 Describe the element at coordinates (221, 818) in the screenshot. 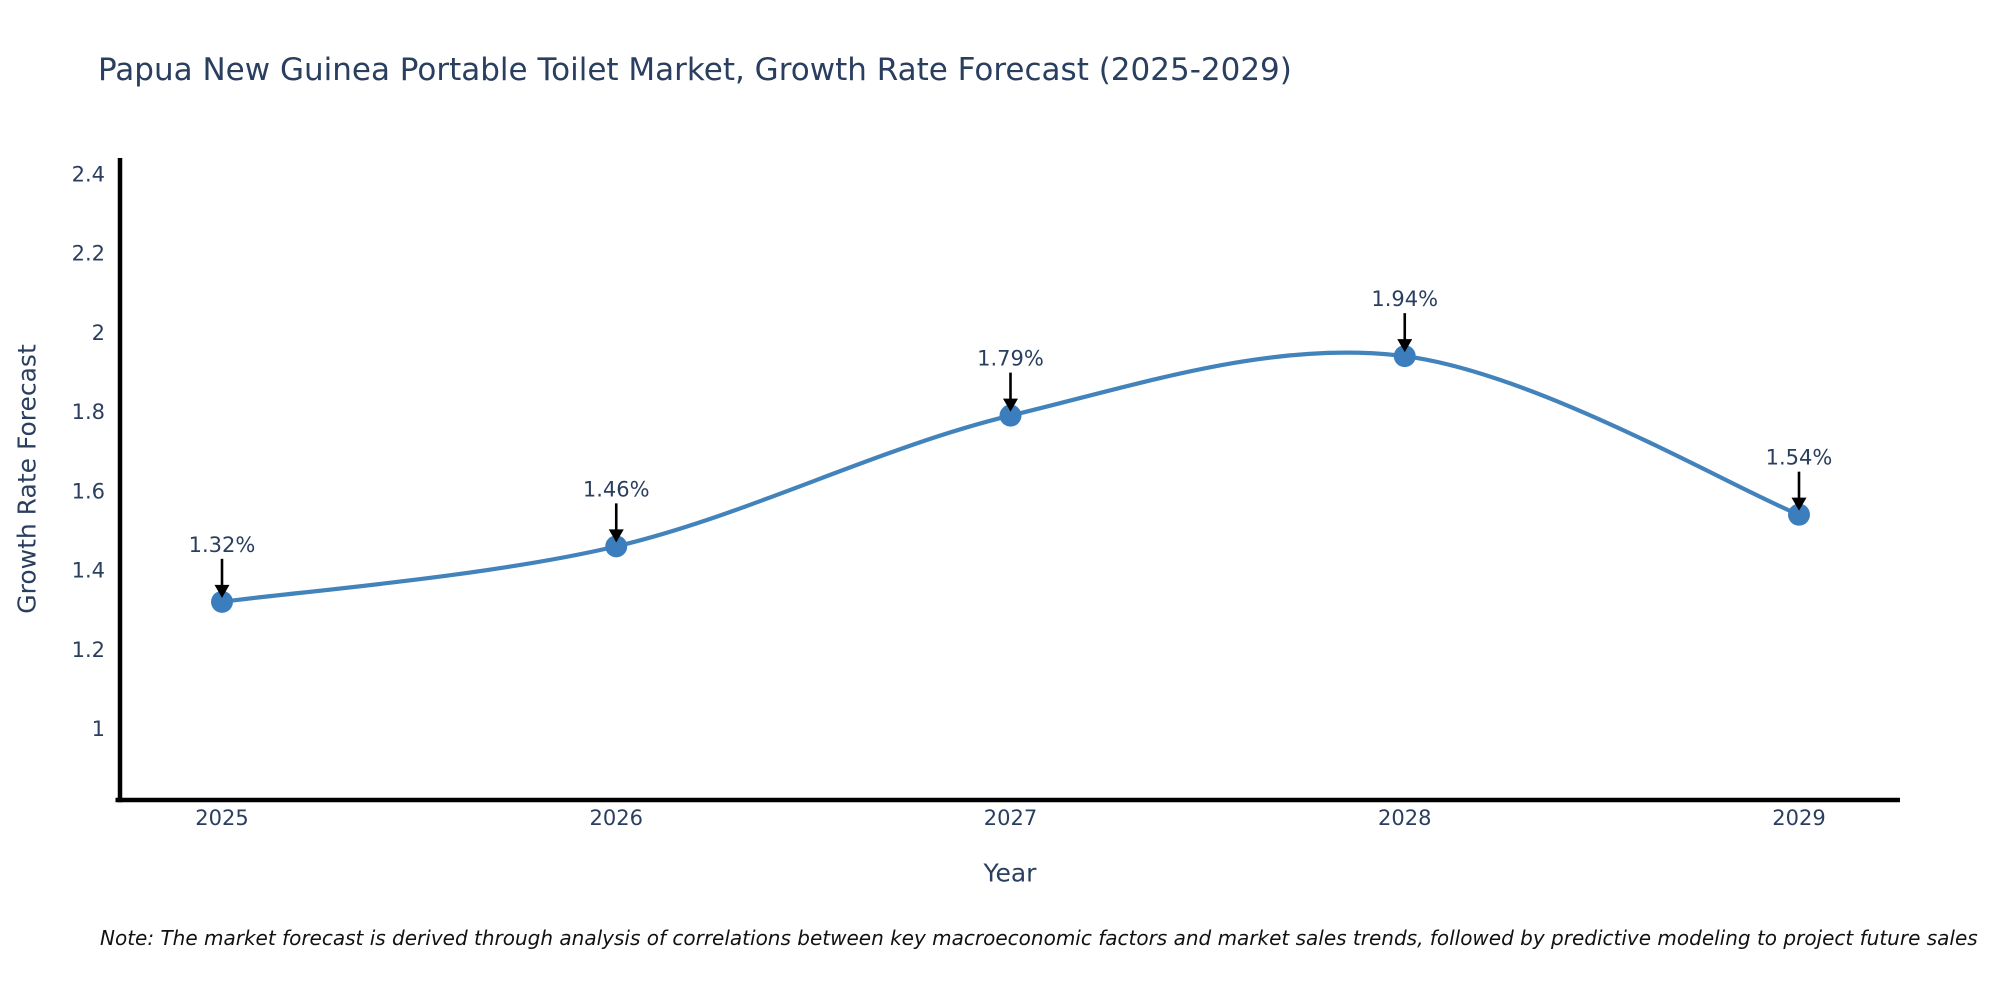

I see `x-tick-label: 2025` at that location.